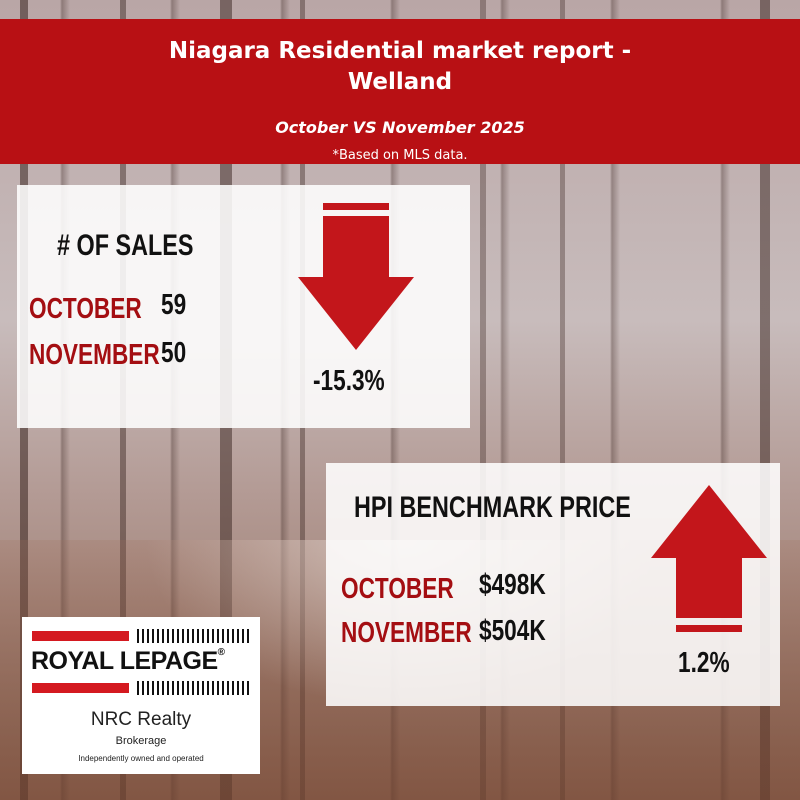  I want to click on logo-red-bar-top, so click(80, 636).